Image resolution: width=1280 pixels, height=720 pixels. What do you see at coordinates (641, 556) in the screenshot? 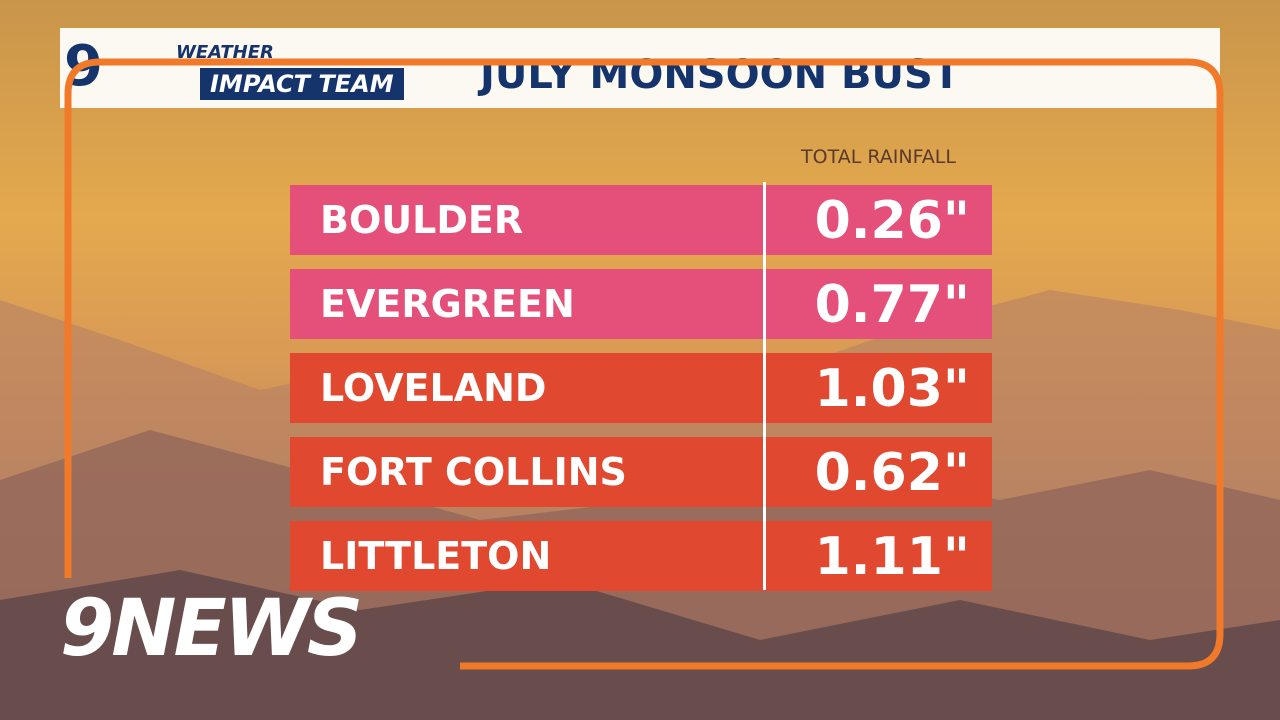
I see `table-row: LITTLETON 1.11"` at bounding box center [641, 556].